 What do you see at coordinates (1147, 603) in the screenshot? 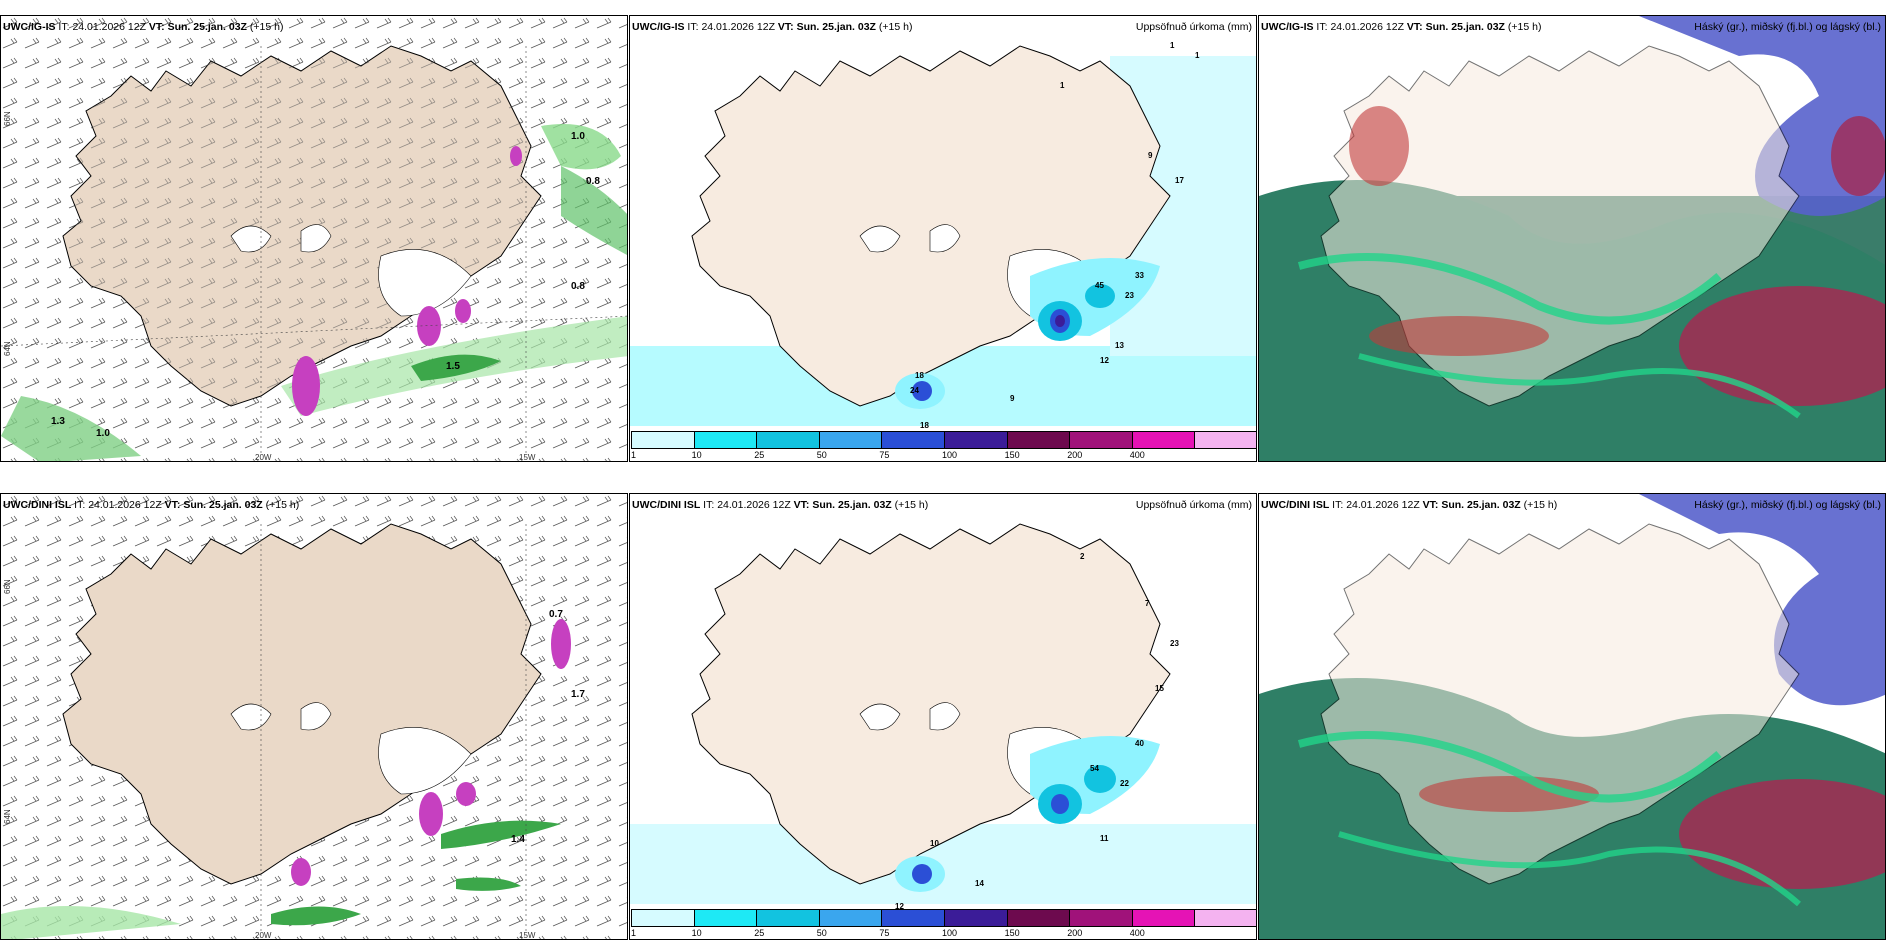
I see `value-label: 7` at bounding box center [1147, 603].